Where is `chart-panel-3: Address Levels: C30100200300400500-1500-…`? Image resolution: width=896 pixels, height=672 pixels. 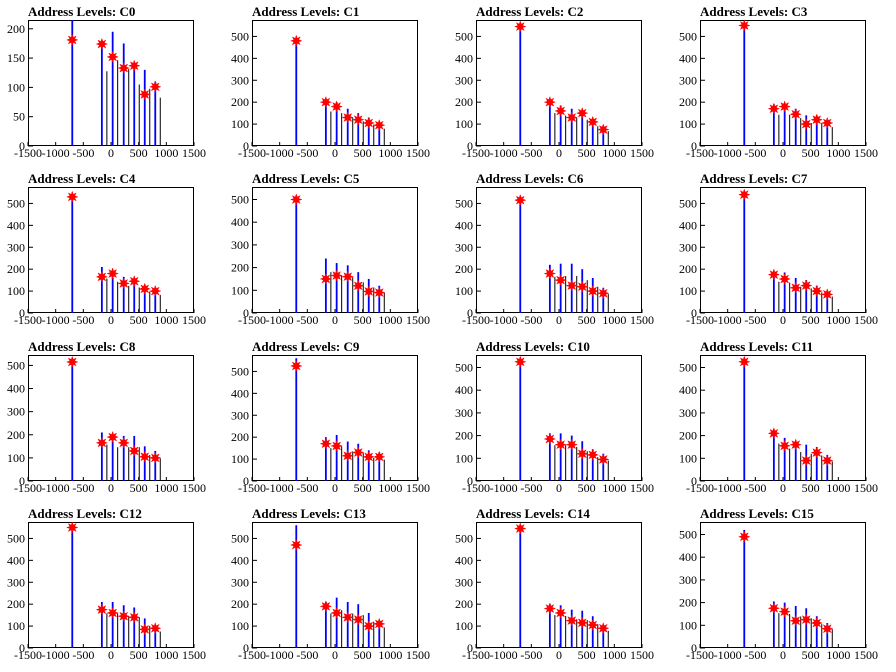 chart-panel-3: Address Levels: C30100200300400500-1500-… is located at coordinates (778, 82).